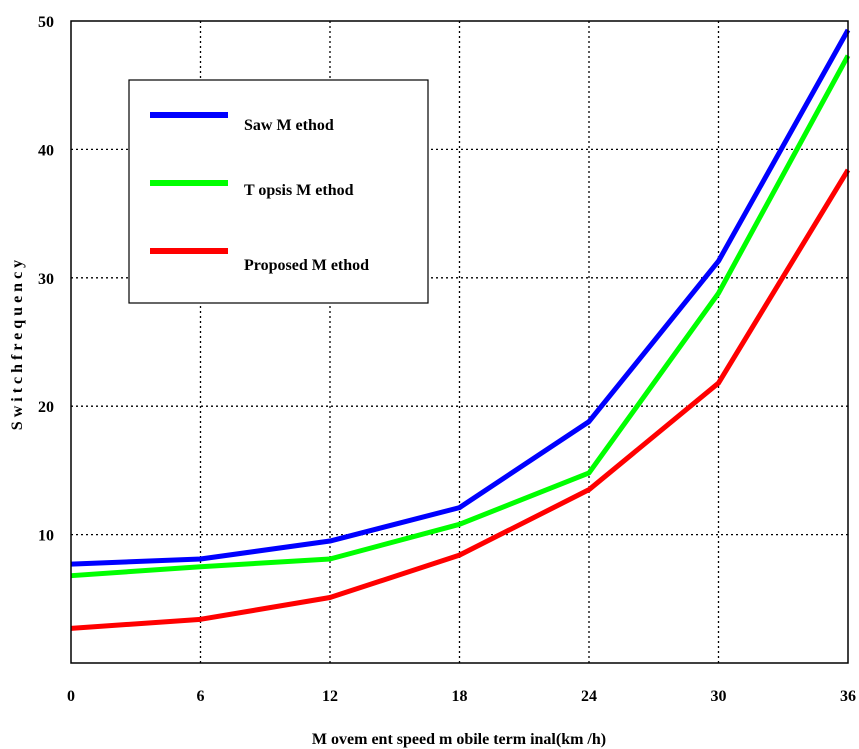 The height and width of the screenshot is (749, 859). I want to click on y-tick-label-20: 20, so click(46, 407).